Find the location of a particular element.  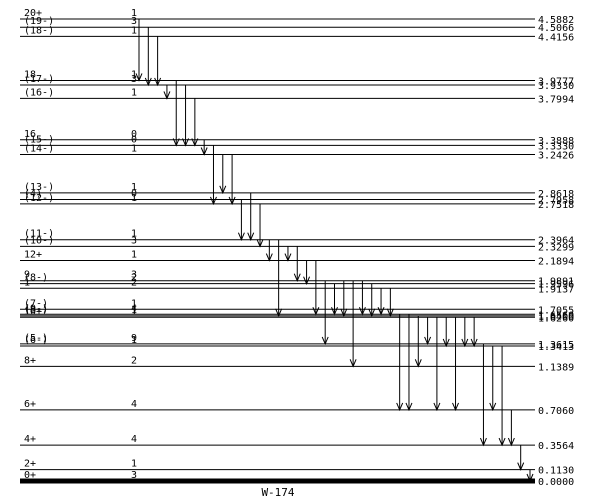

level-energy: 3.9330 is located at coordinates (556, 86).